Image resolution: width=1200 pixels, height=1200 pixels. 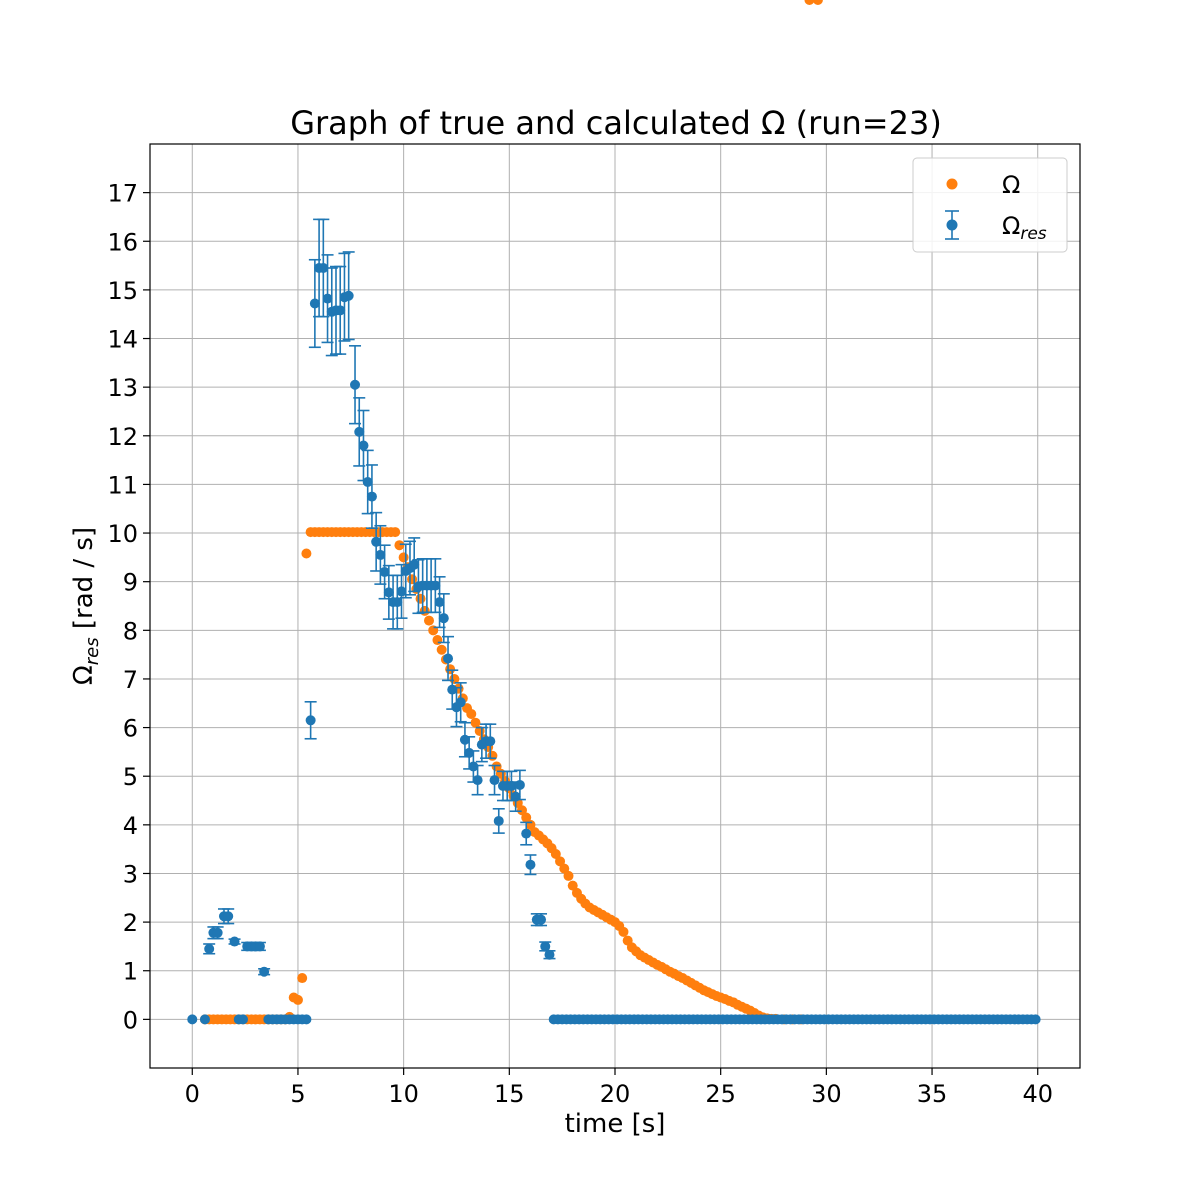 I want to click on legend-marker-true, so click(x=952, y=184).